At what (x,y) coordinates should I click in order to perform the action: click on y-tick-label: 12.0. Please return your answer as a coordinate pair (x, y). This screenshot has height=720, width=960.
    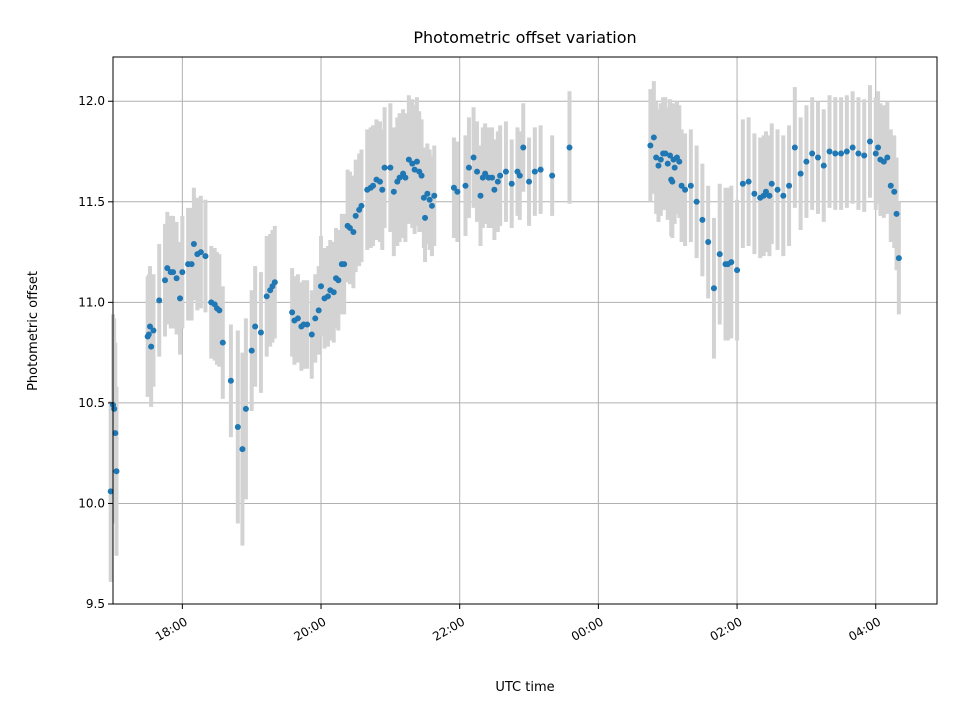
    Looking at the image, I should click on (91, 101).